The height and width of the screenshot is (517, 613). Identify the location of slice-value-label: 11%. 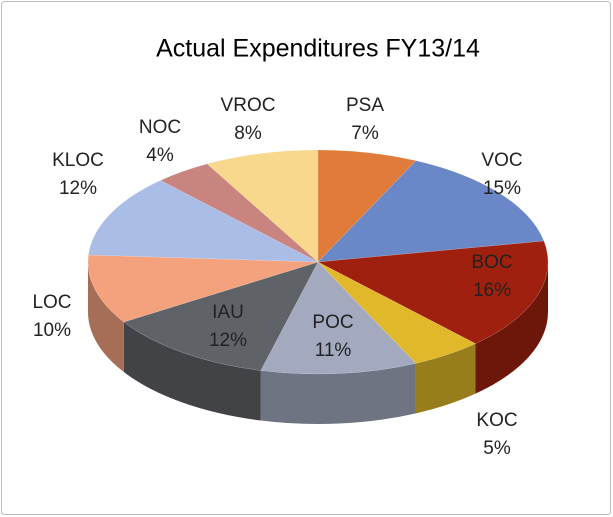
(333, 350).